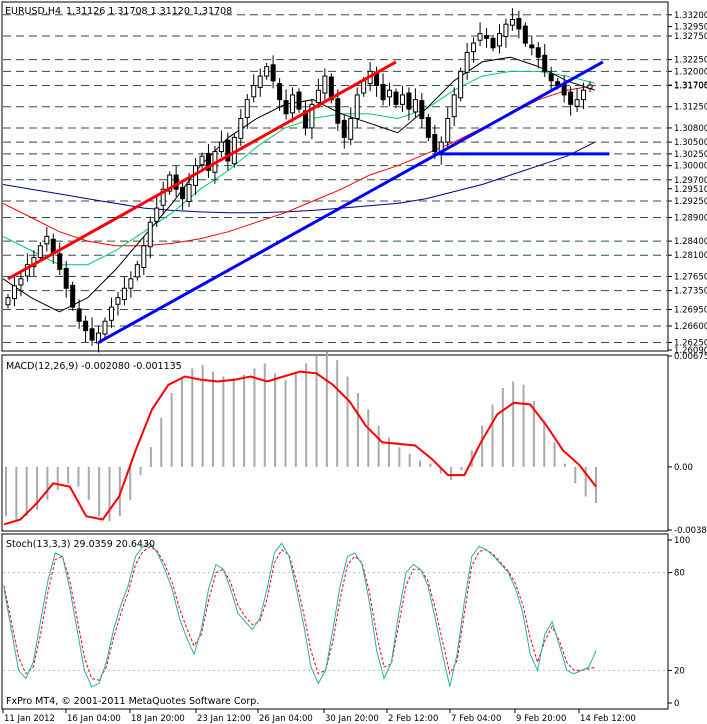 This screenshot has width=707, height=724. What do you see at coordinates (286, 719) in the screenshot?
I see `time-label-4: 26 Jan 04:00` at bounding box center [286, 719].